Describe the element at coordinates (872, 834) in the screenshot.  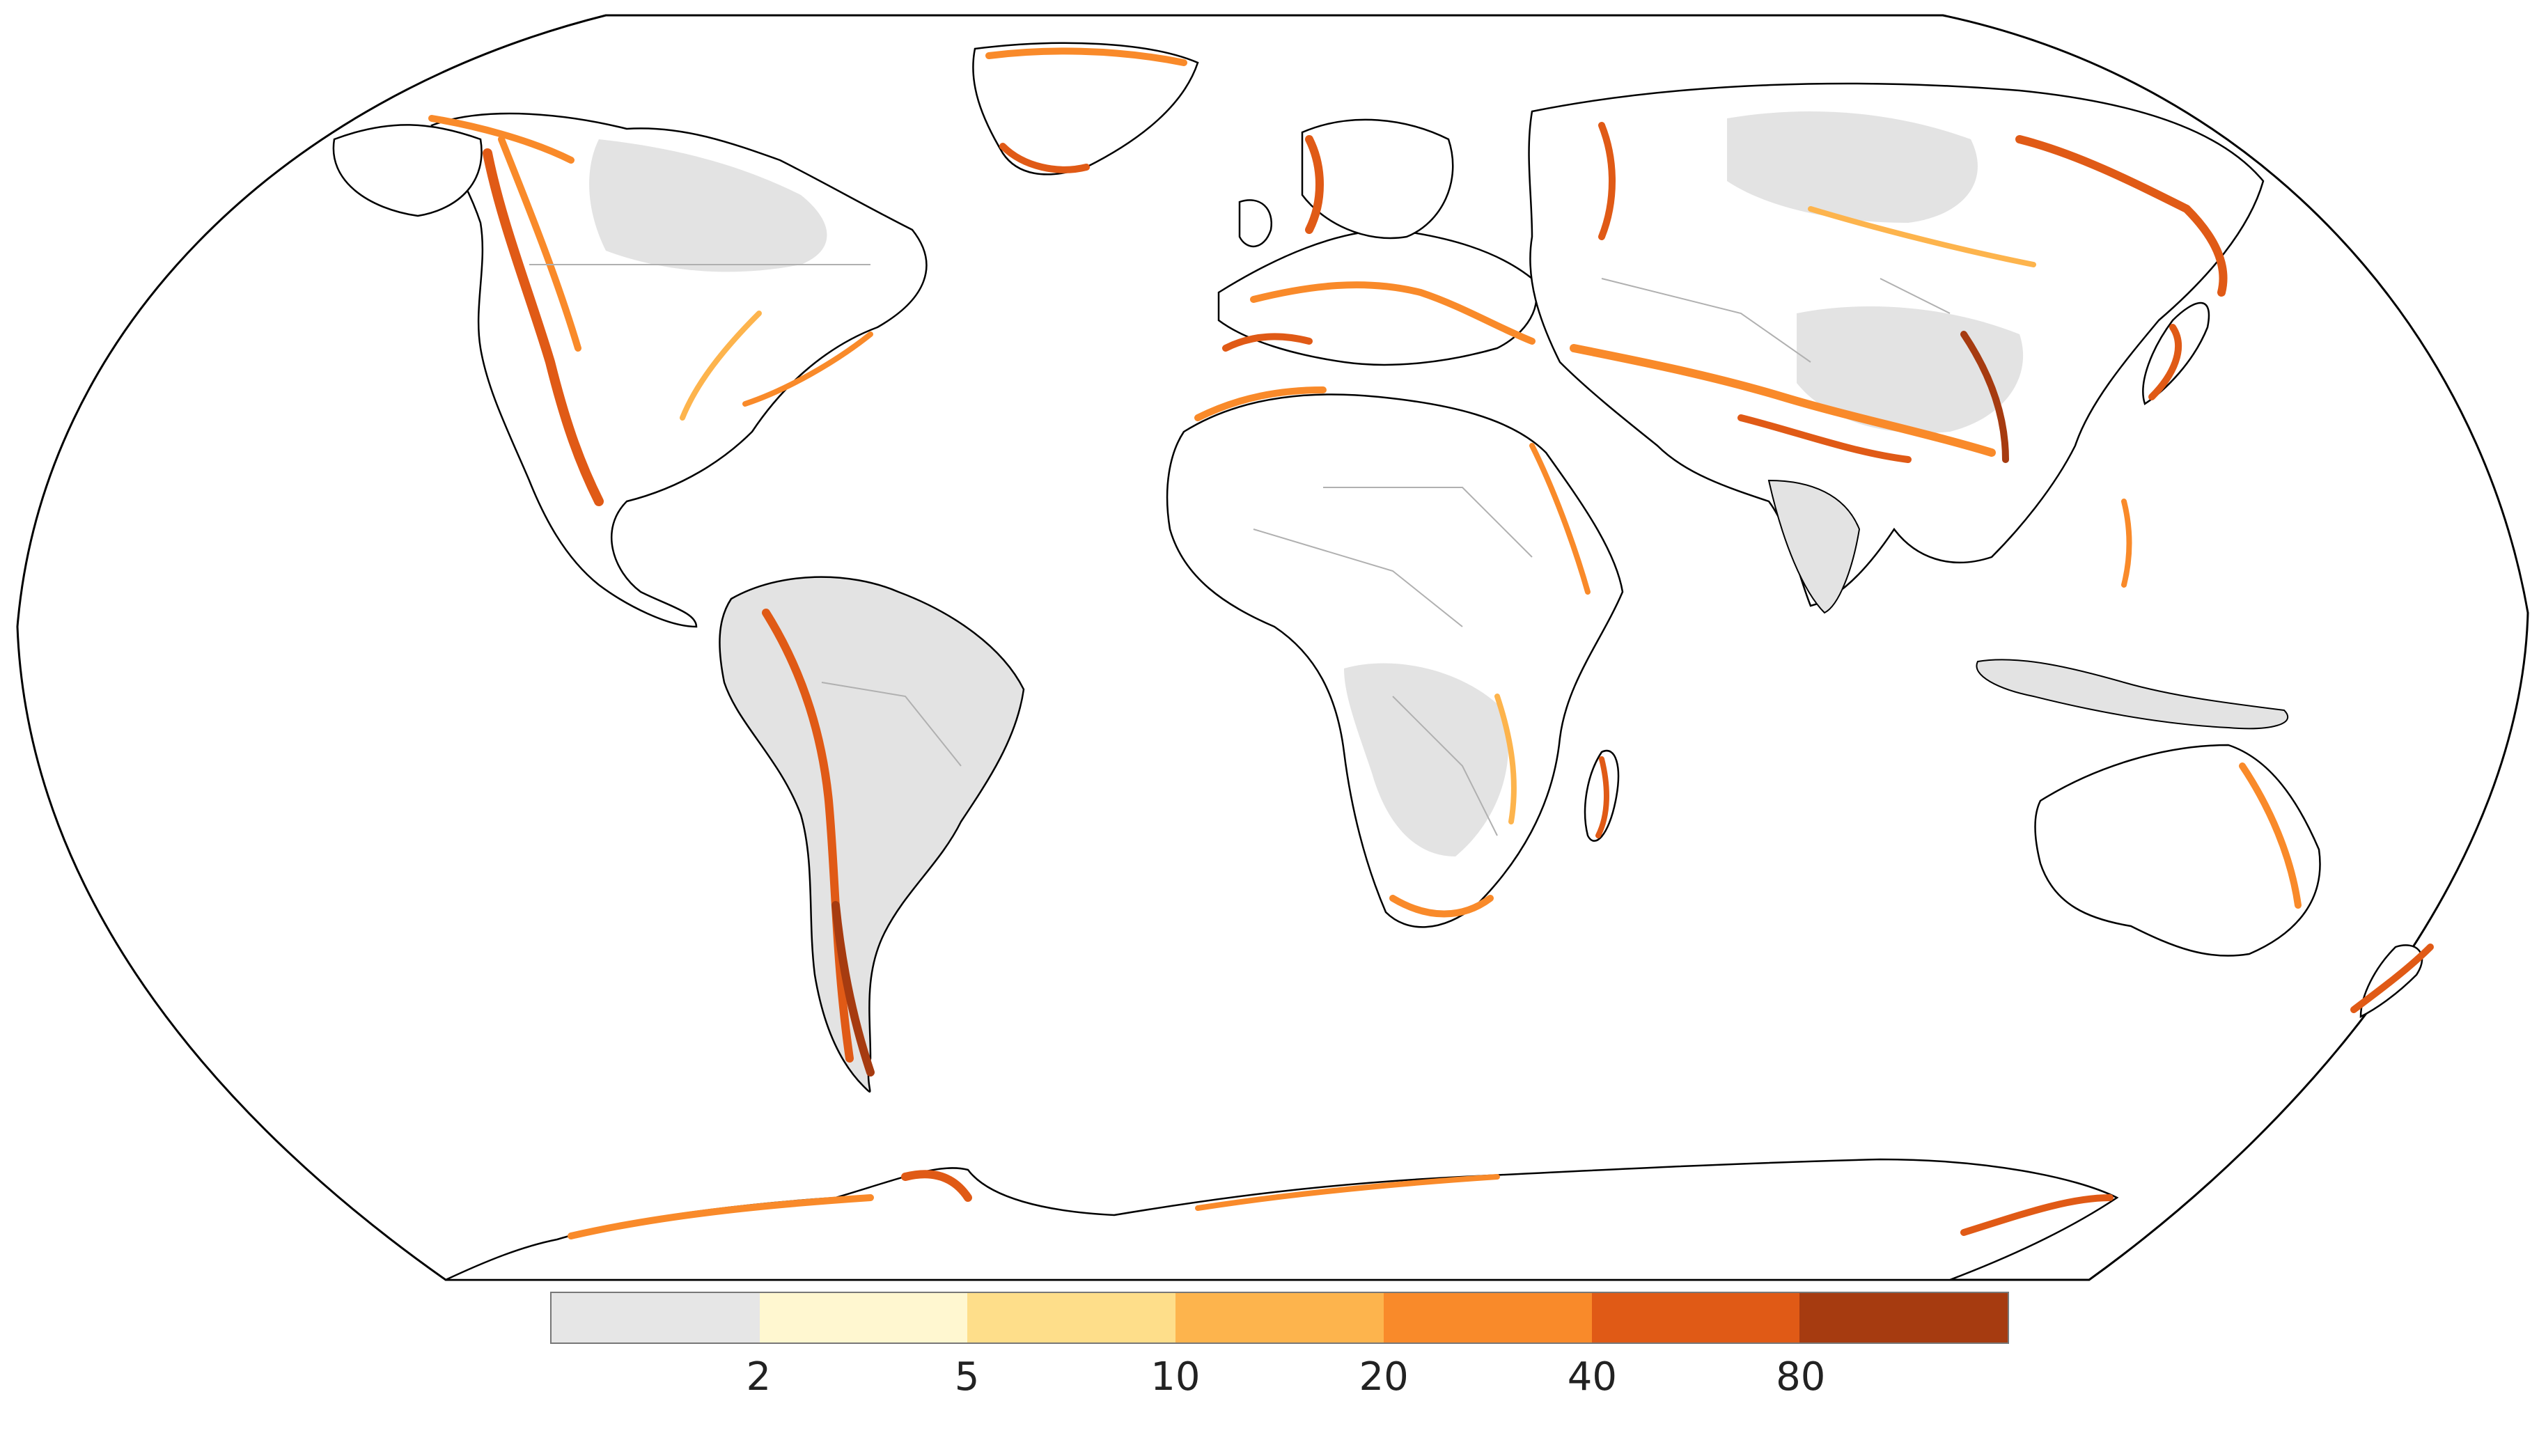
I see `land-south-america` at that location.